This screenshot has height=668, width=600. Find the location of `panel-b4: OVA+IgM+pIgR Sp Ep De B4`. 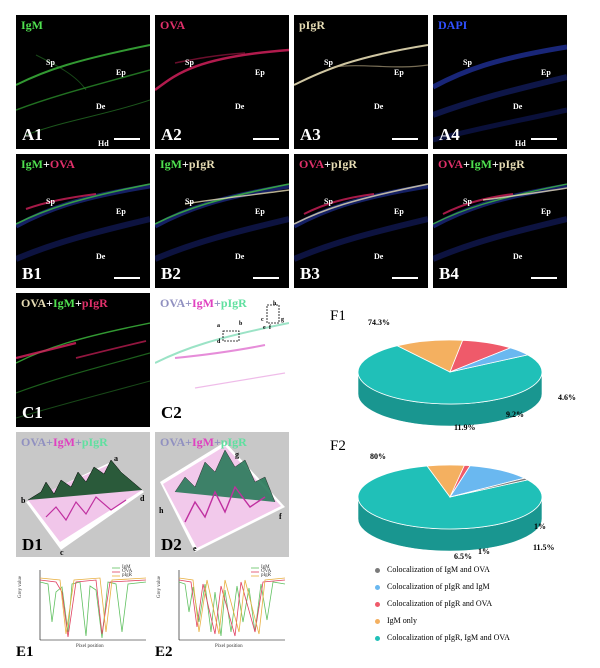

panel-b4: OVA+IgM+pIgR Sp Ep De B4 is located at coordinates (500, 221).